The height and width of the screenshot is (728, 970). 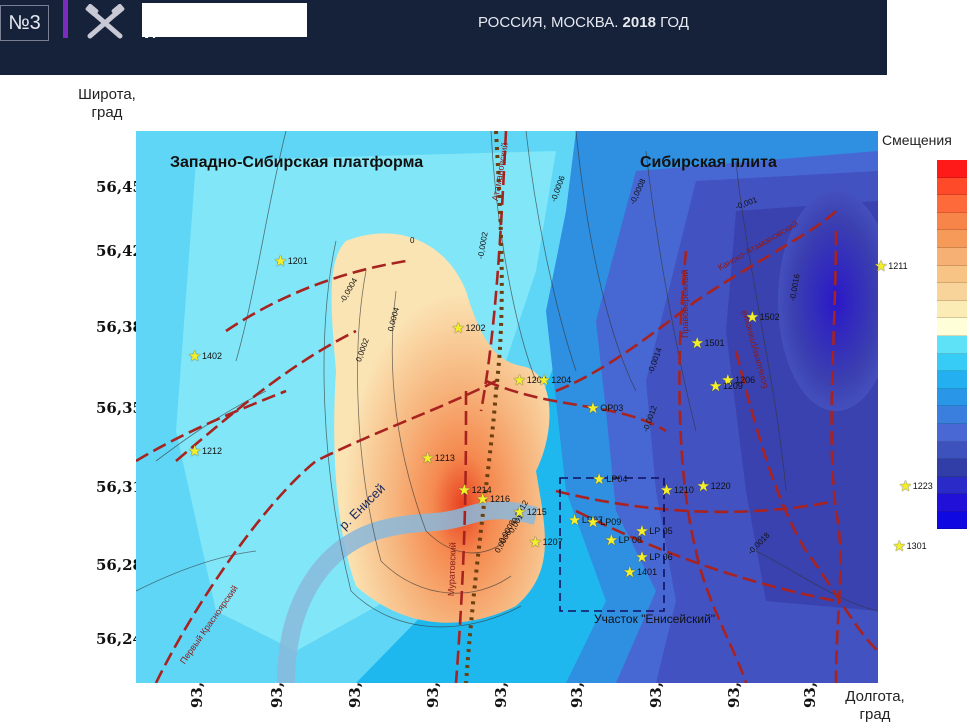 What do you see at coordinates (500, 498) in the screenshot?
I see `station-label: 1216` at bounding box center [500, 498].